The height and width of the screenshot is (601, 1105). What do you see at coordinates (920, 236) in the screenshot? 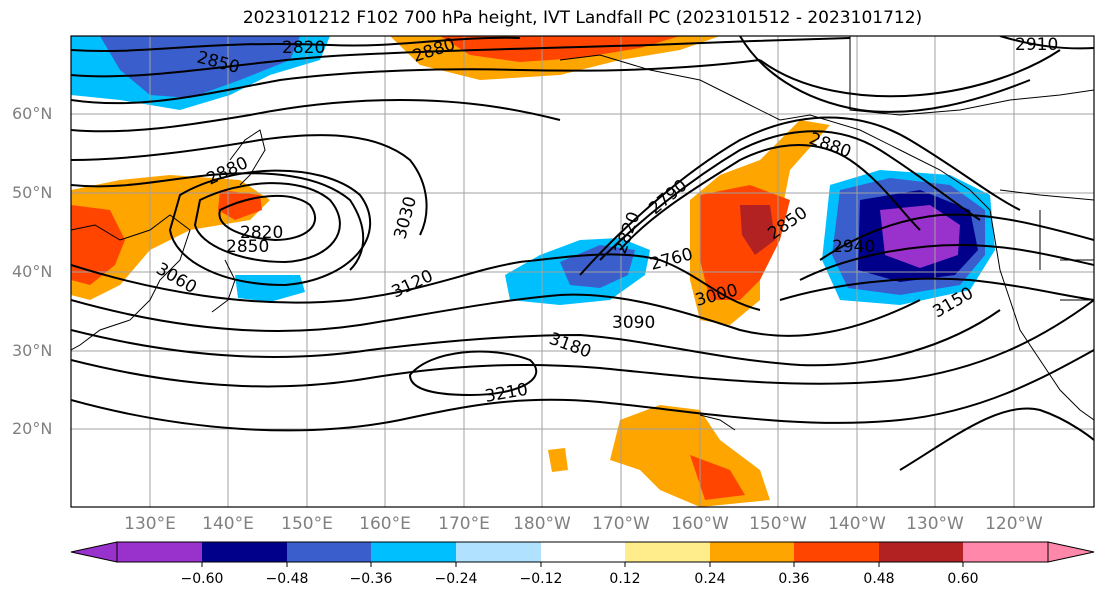
I see `shade-purple-e` at bounding box center [920, 236].